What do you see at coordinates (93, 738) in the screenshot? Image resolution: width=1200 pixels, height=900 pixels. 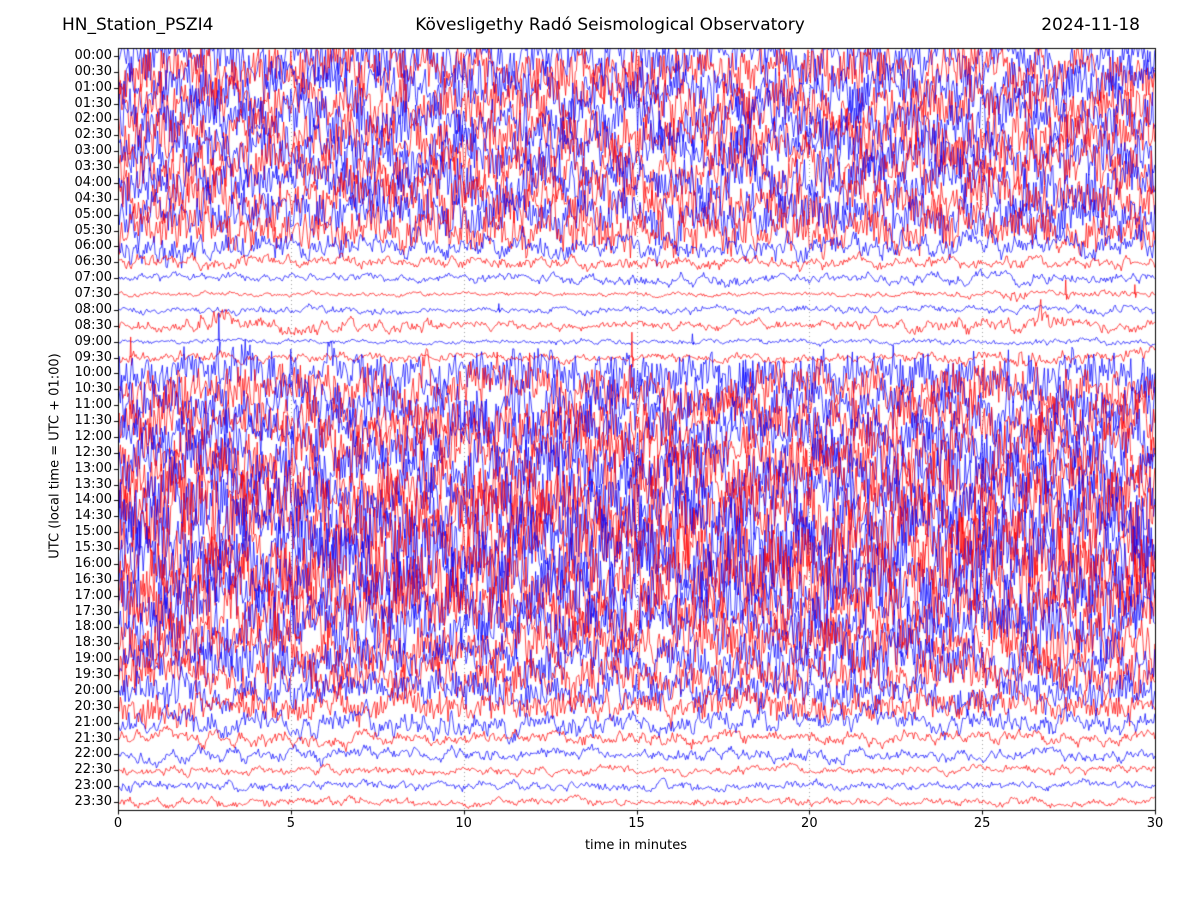 I see `y-tick-label: 21:30` at bounding box center [93, 738].